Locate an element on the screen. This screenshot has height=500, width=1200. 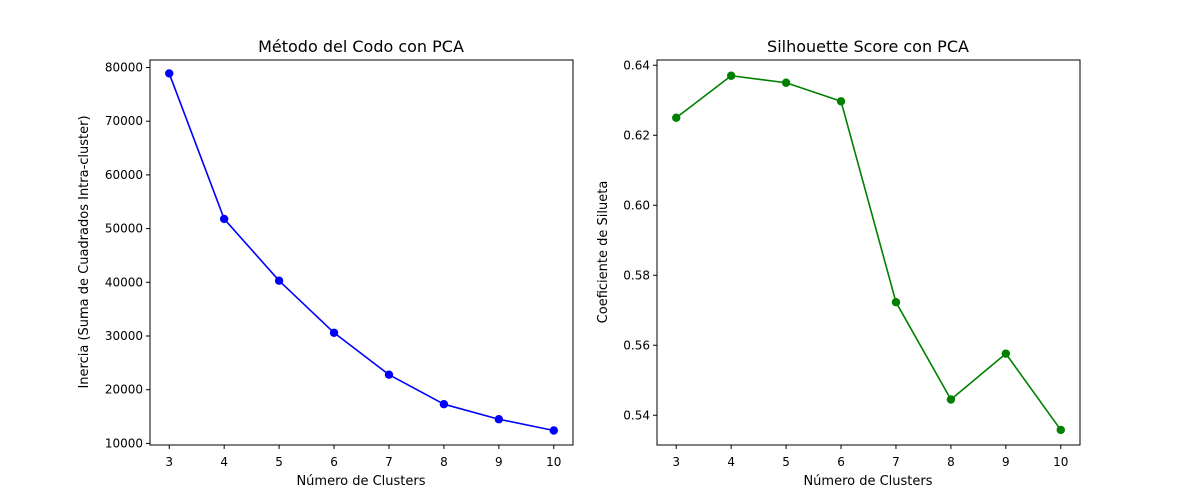
y-tick-label: 60000 is located at coordinates (124, 175).